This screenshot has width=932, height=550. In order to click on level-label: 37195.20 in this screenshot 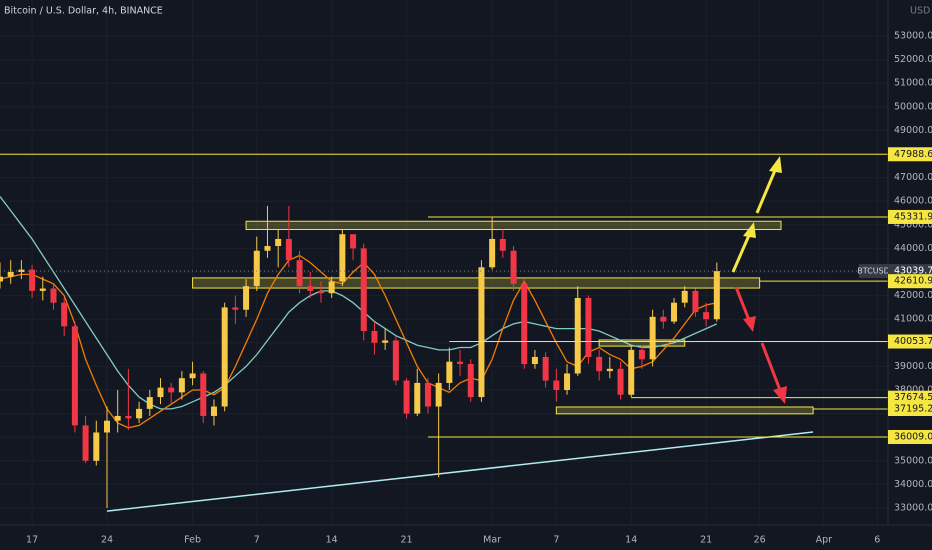, I will do `click(913, 408)`.